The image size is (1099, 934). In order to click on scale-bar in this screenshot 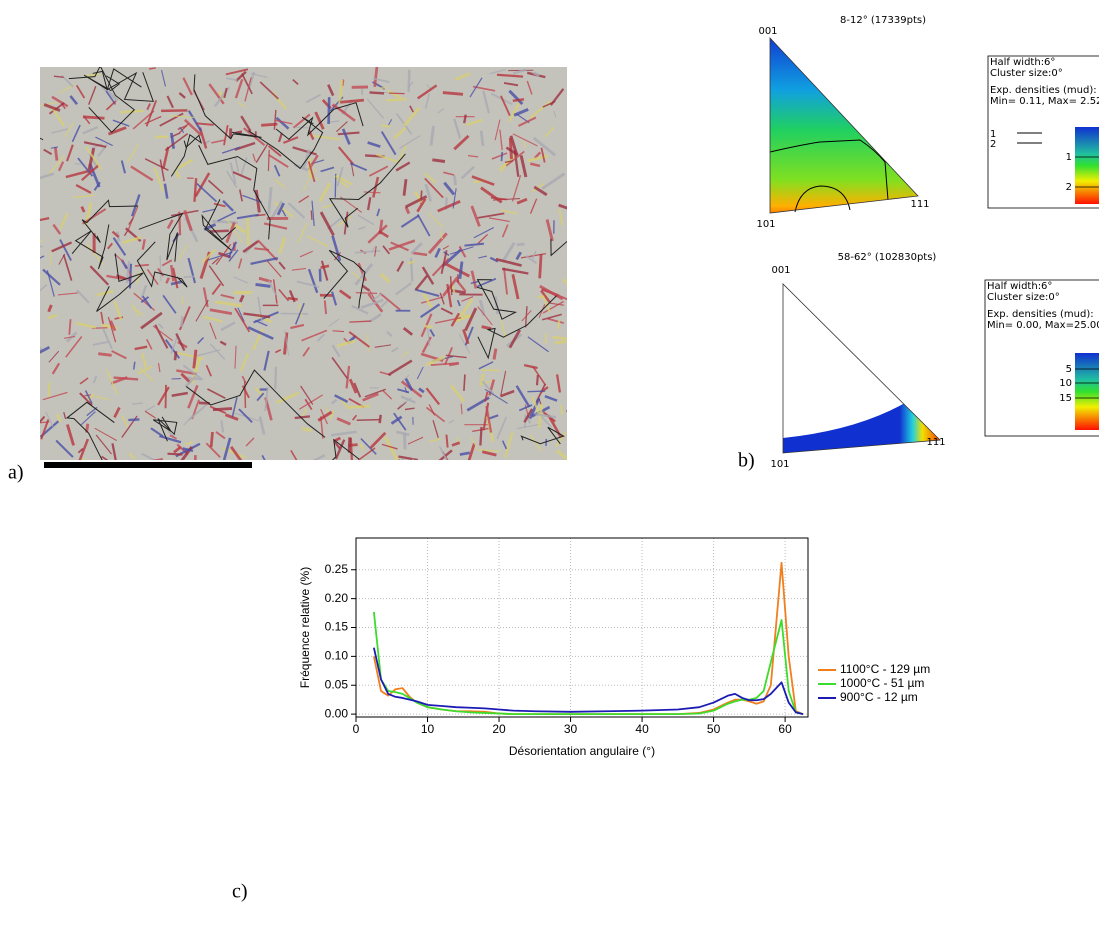, I will do `click(148, 465)`.